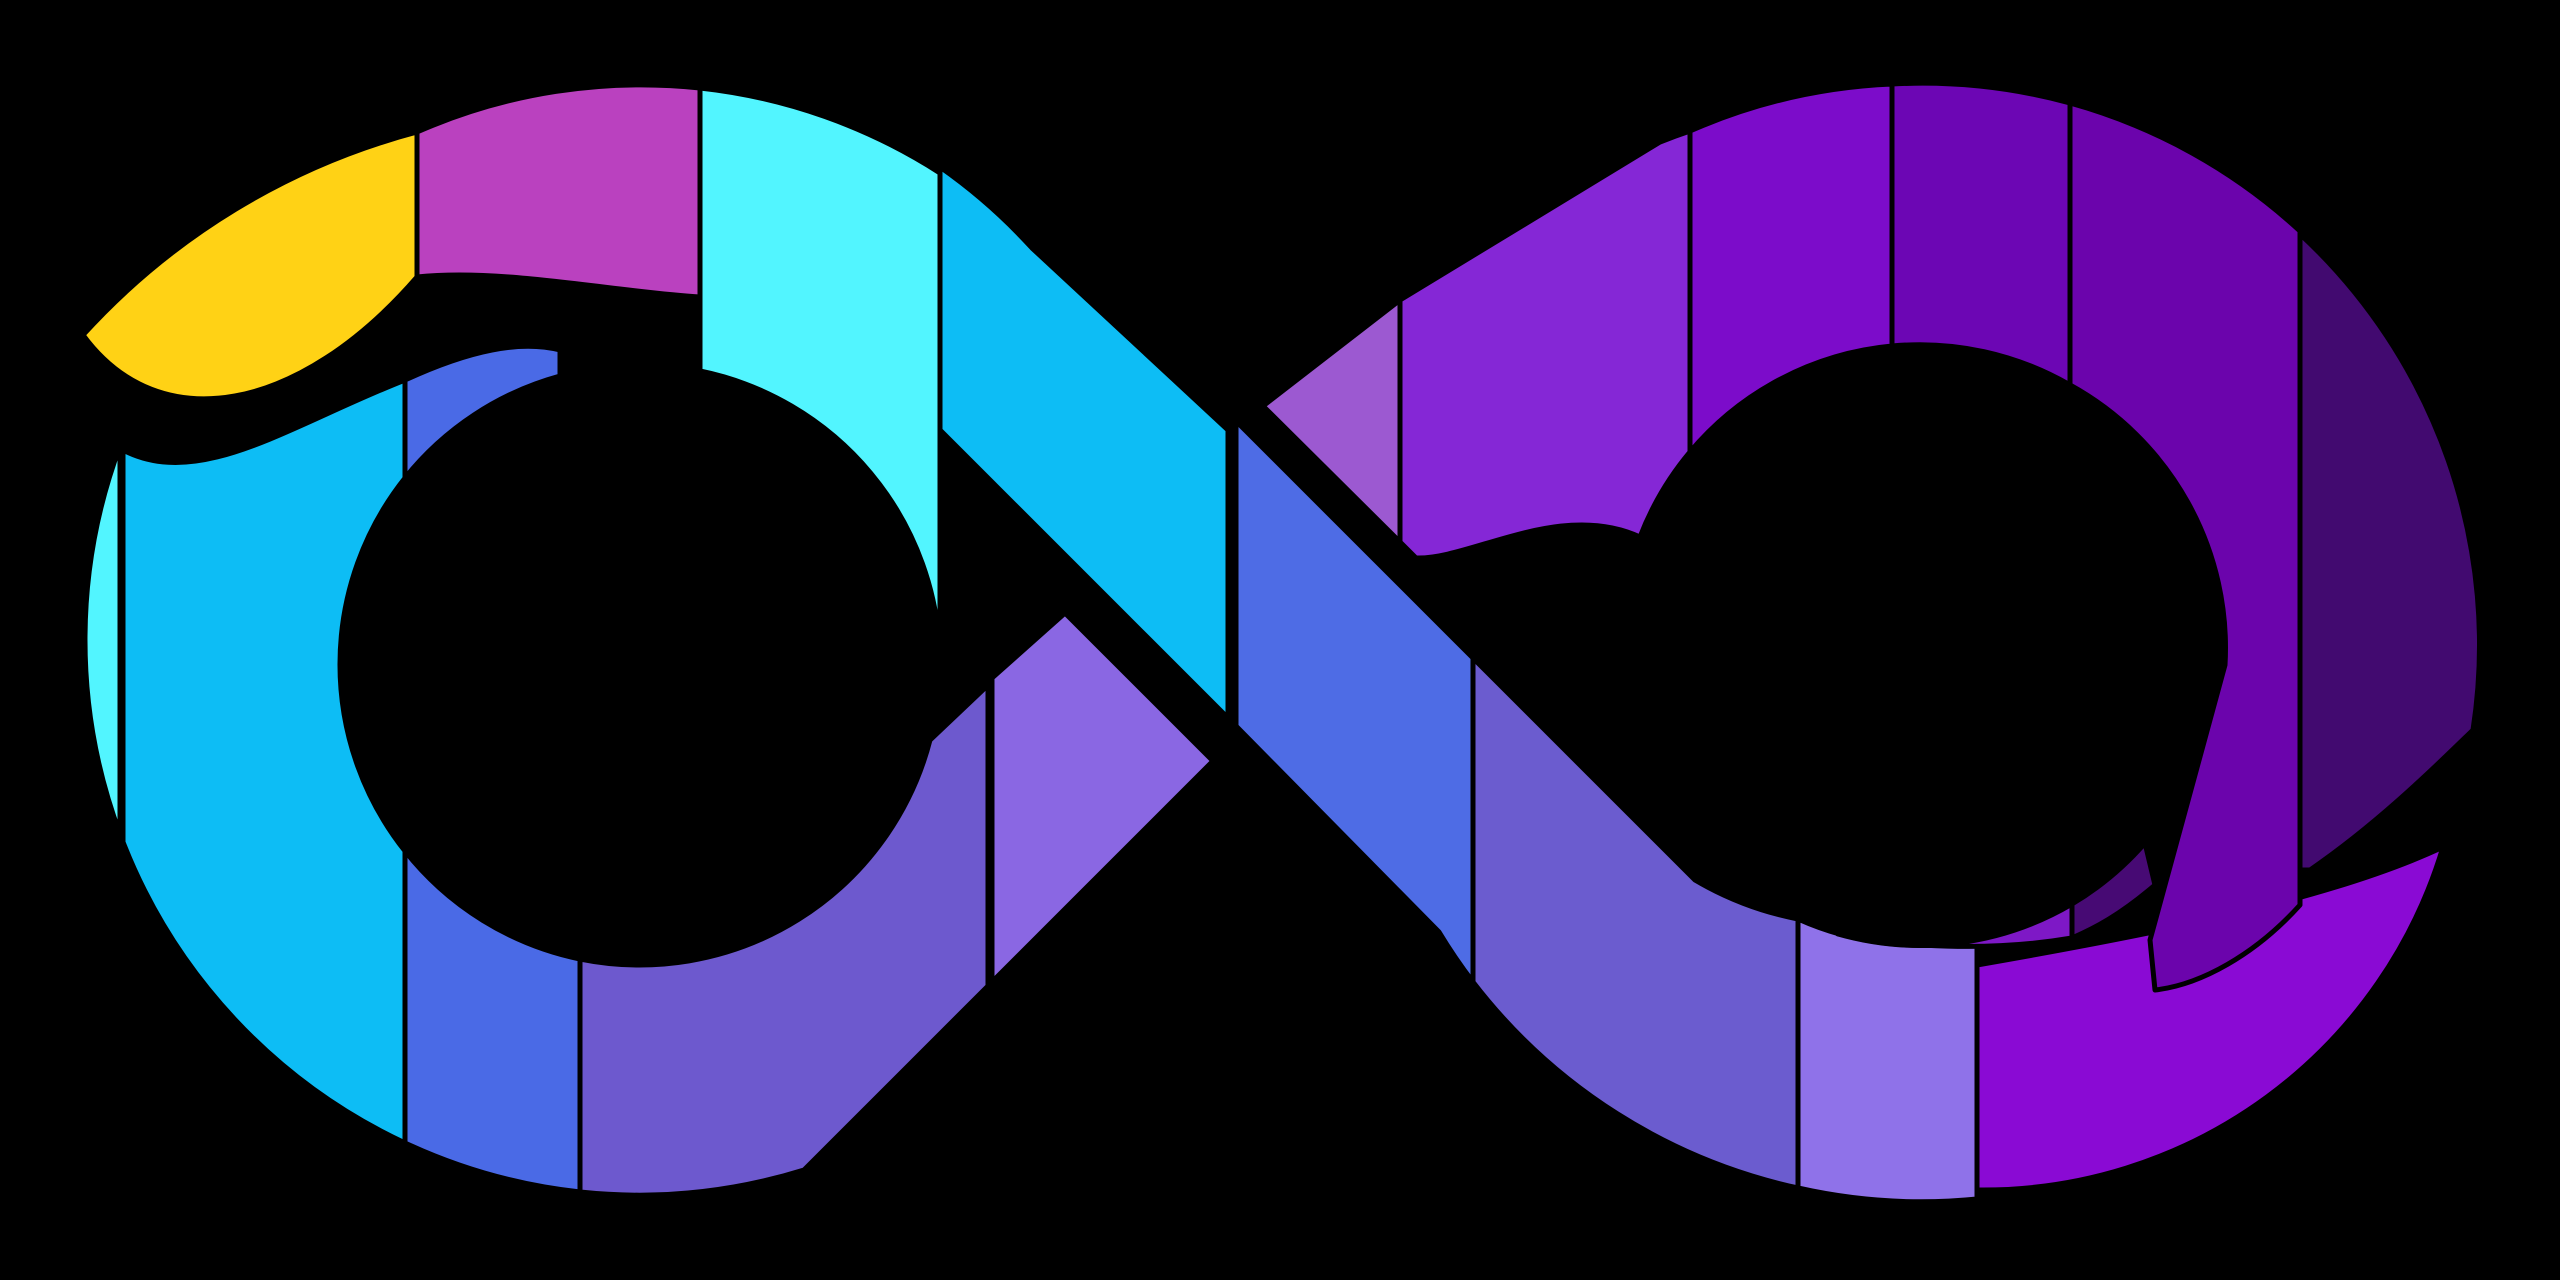 The image size is (2560, 1280). I want to click on cyan-sliver-left, so click(102, 640).